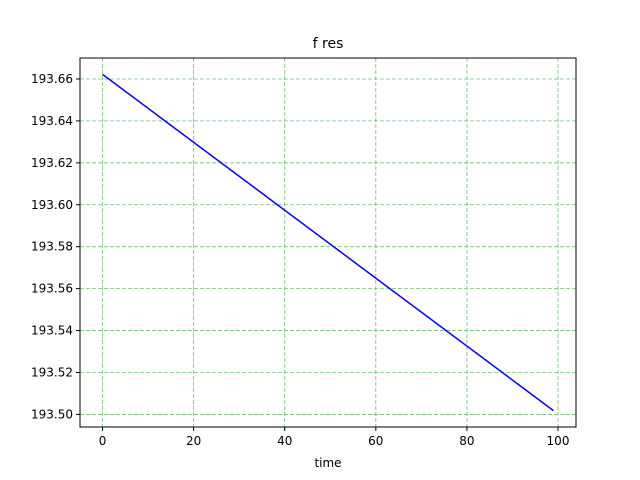  Describe the element at coordinates (52, 247) in the screenshot. I see `y-tick-label: 193.58` at that location.